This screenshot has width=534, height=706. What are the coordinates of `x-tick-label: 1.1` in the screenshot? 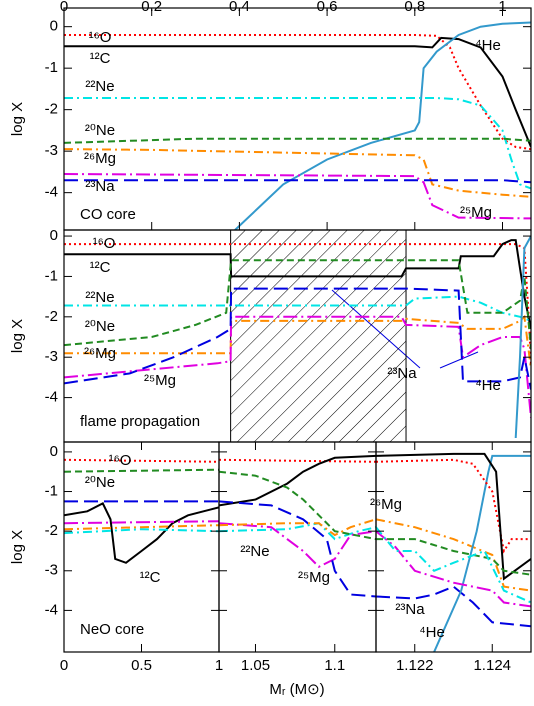 It's located at (334, 665).